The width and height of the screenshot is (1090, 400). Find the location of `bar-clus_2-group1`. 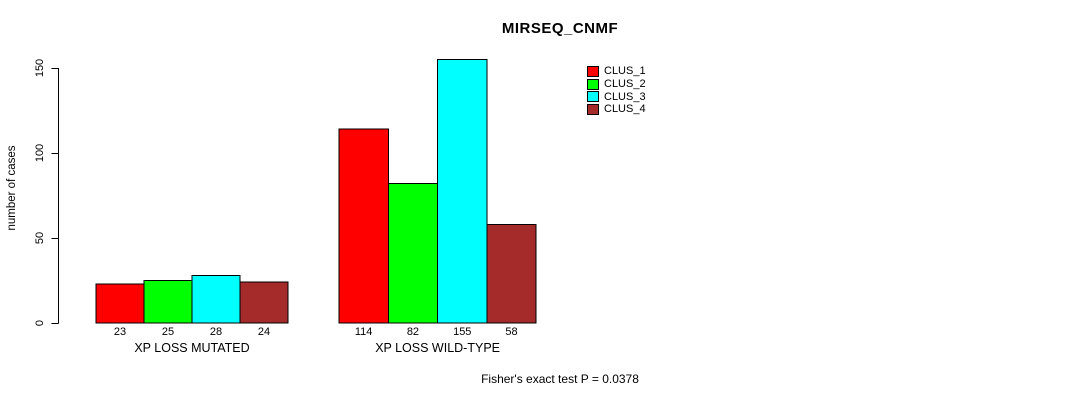

bar-clus_2-group1 is located at coordinates (168, 302).